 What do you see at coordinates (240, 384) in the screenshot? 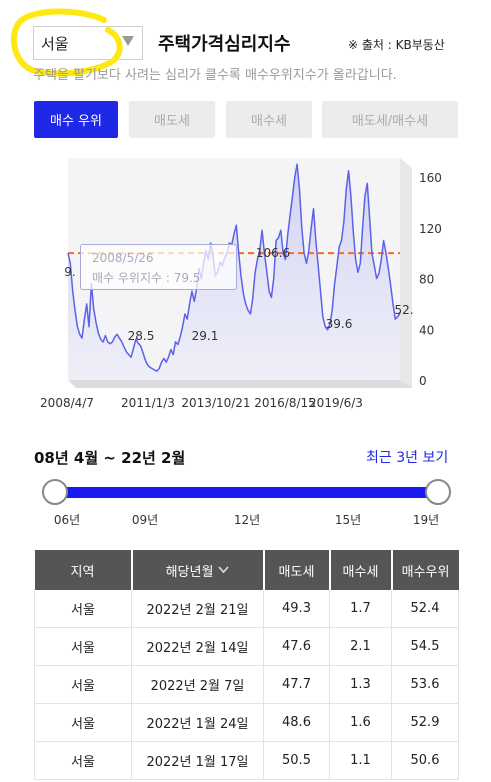
I see `chart-floor` at bounding box center [240, 384].